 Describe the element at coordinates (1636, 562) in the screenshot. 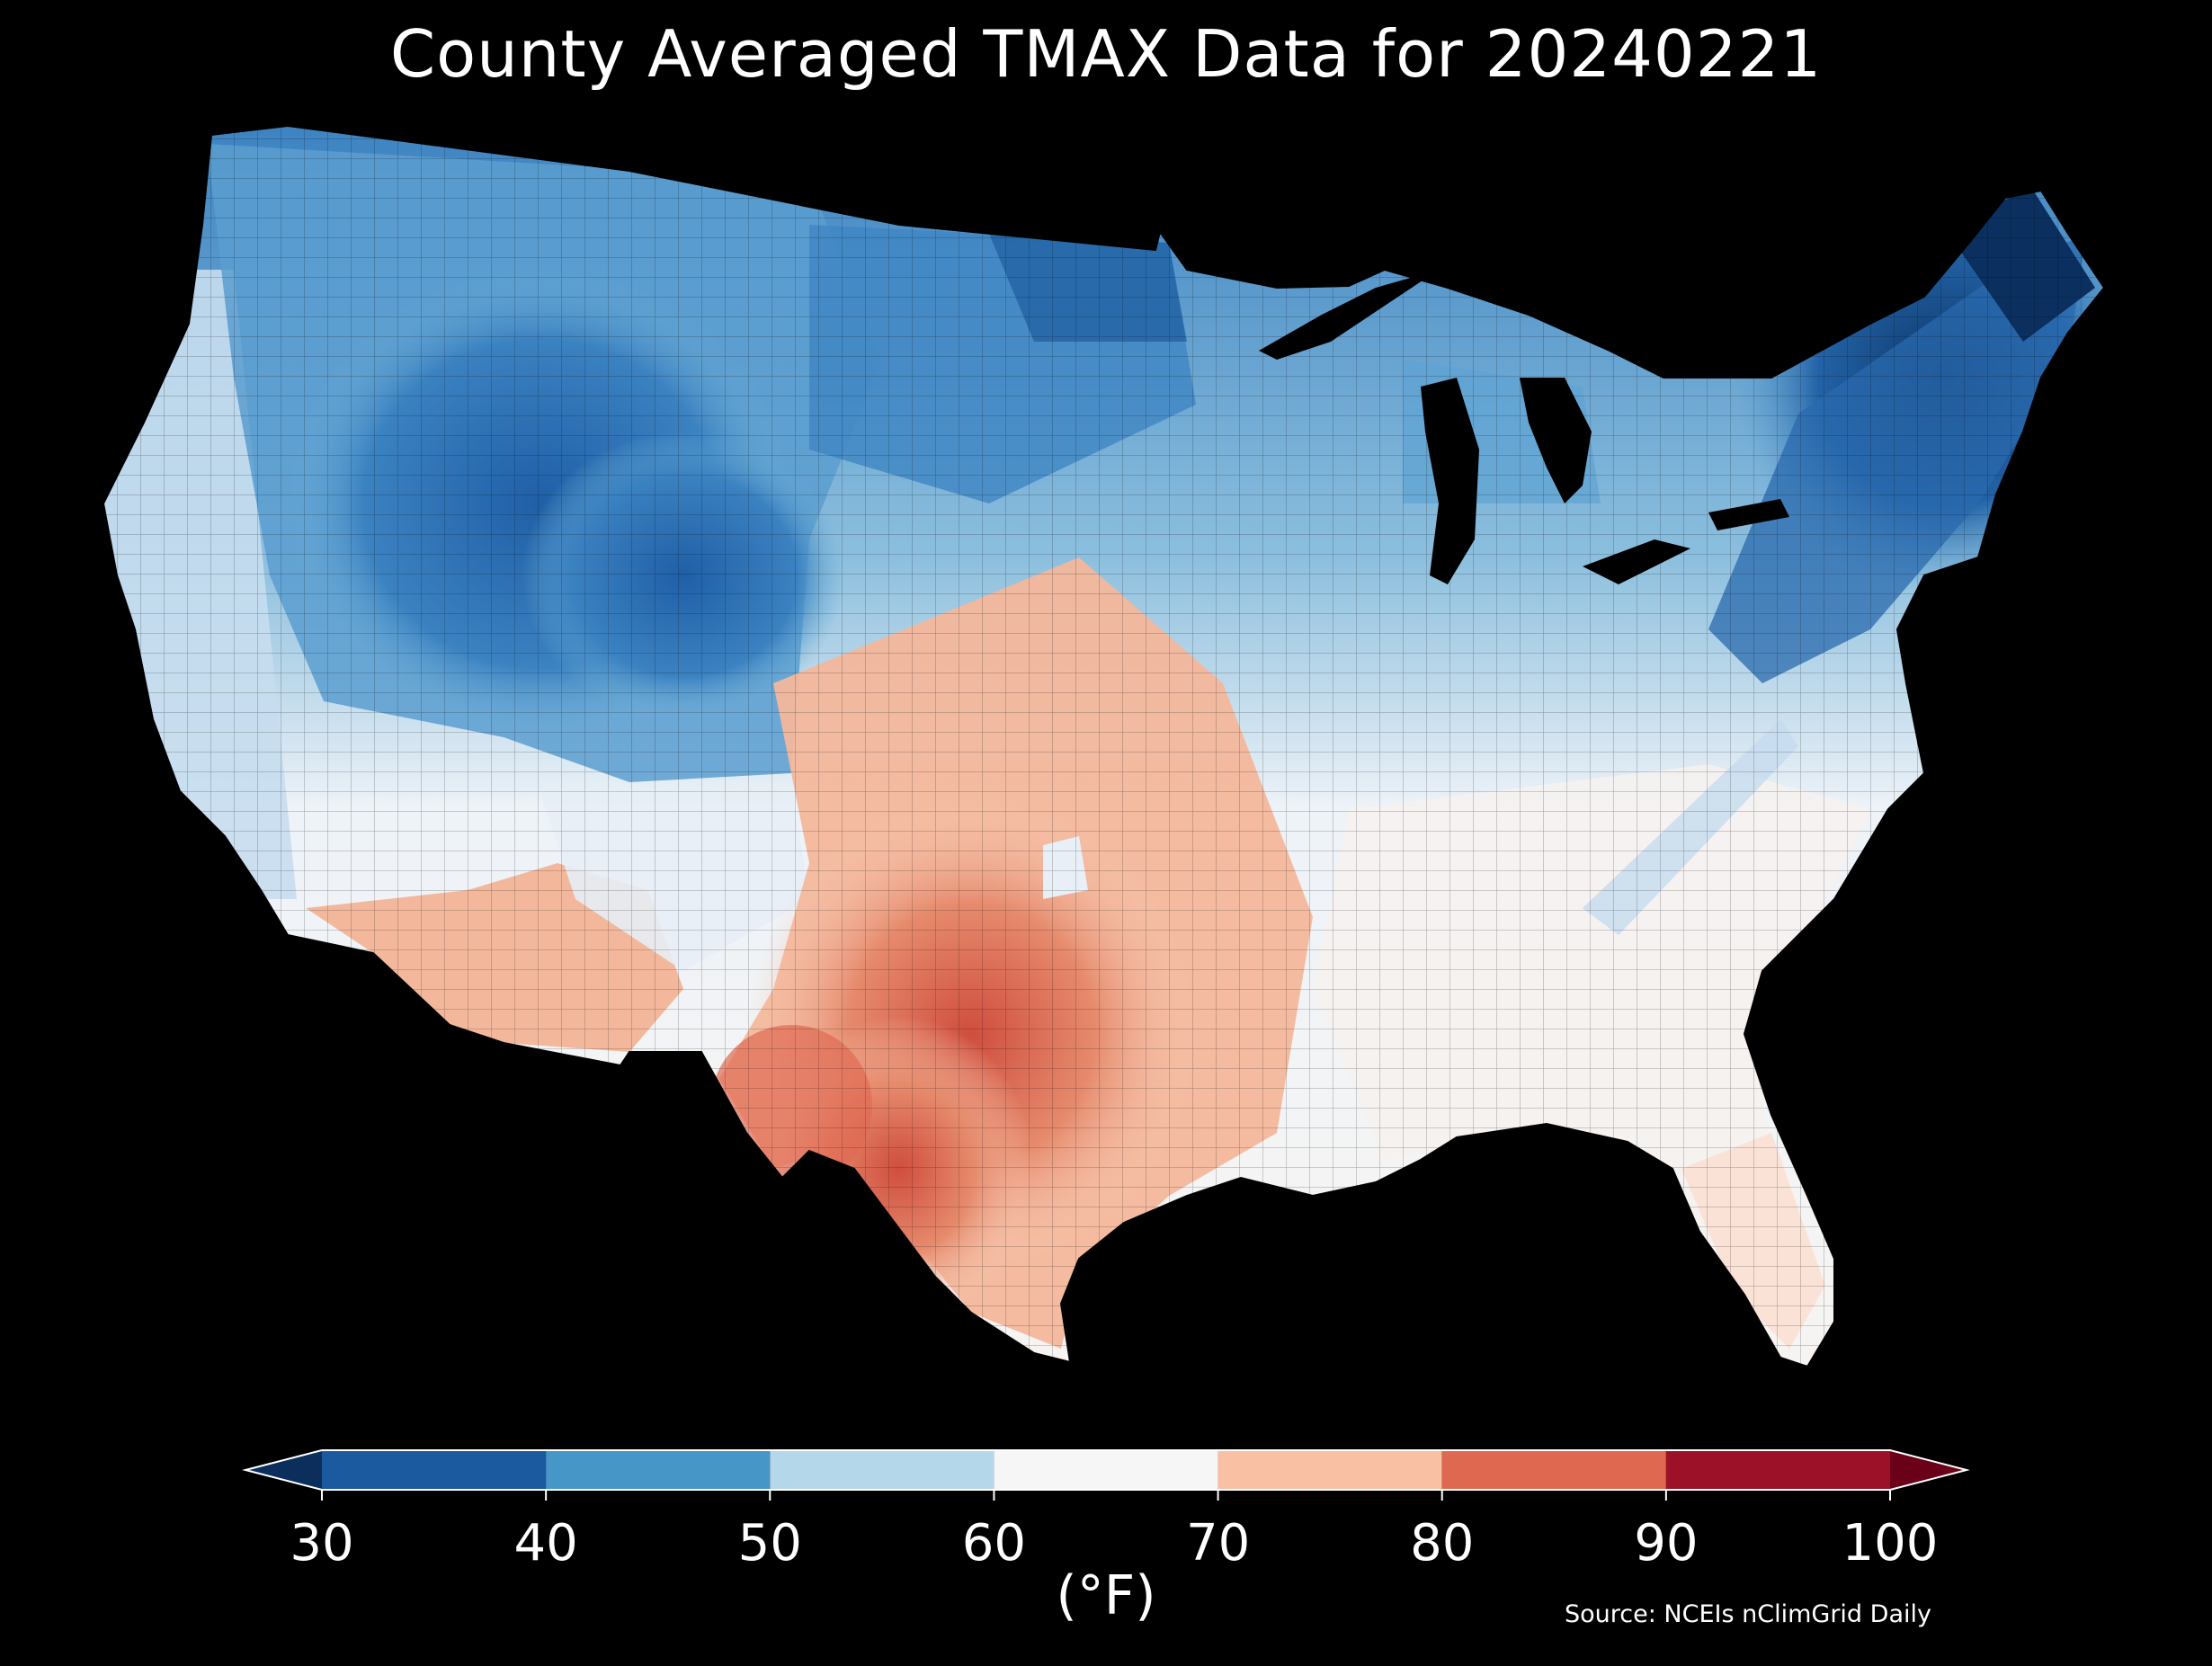

I see `lake-erie` at that location.